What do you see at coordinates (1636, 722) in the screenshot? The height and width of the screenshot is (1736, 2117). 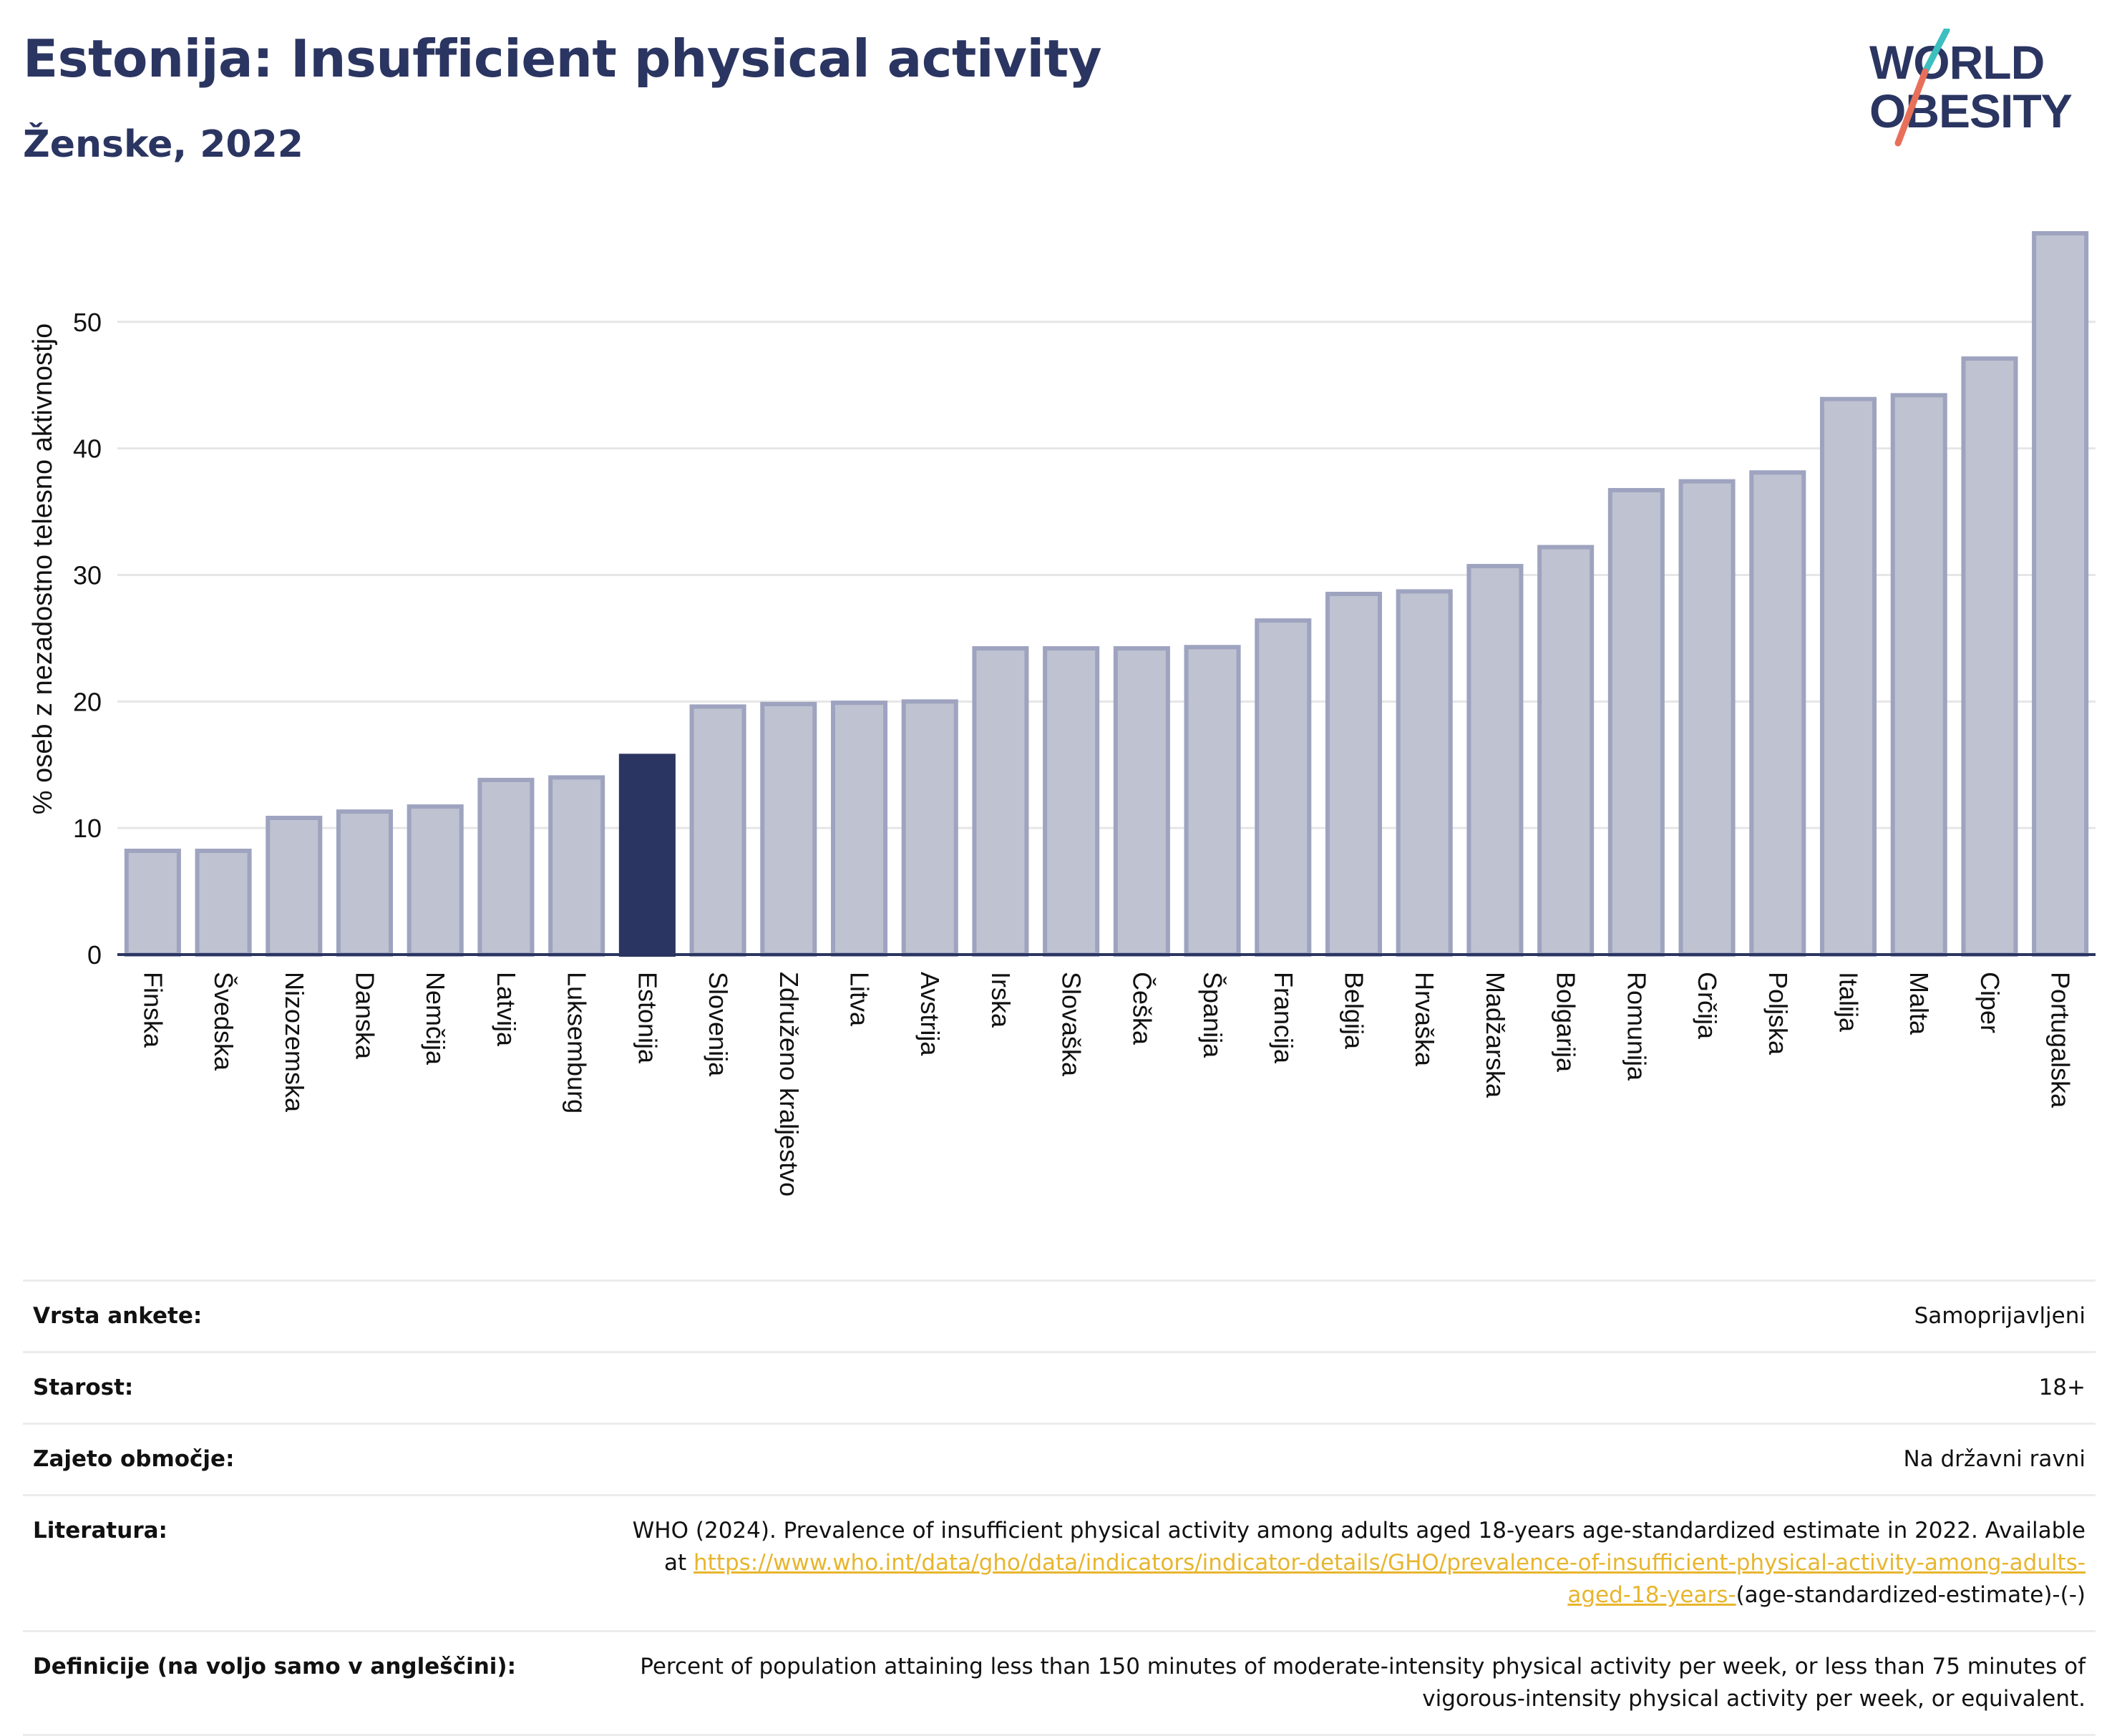 I see `bar-romunija` at bounding box center [1636, 722].